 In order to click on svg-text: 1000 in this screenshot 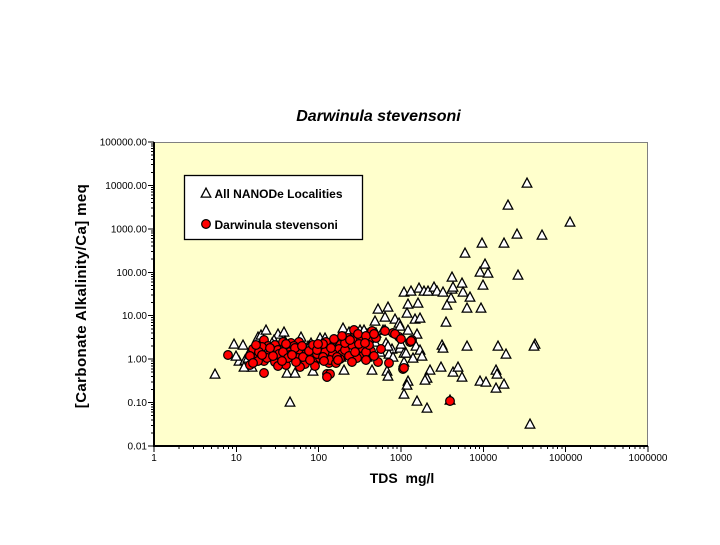, I will do `click(401, 458)`.